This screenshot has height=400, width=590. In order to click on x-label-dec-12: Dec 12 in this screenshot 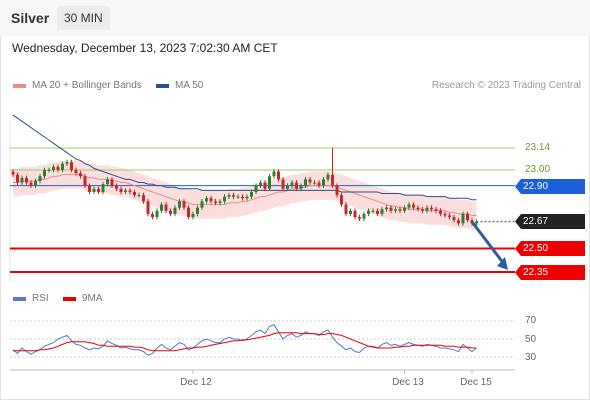, I will do `click(196, 382)`.